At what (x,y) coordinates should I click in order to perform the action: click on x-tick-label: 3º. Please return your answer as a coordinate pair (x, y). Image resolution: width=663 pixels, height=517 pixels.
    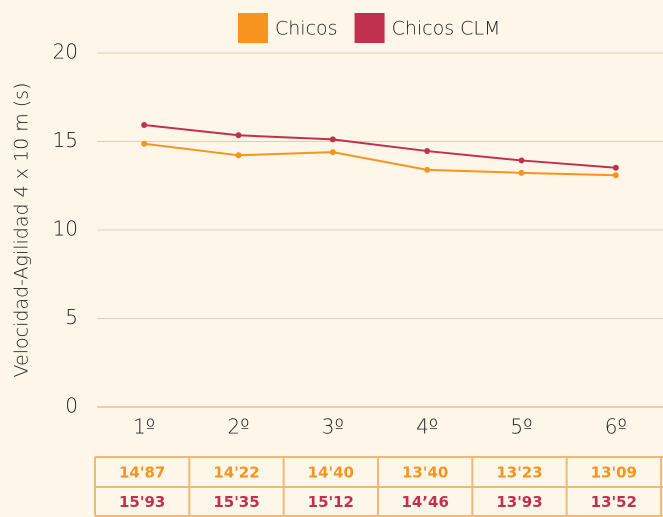
    Looking at the image, I should click on (333, 427).